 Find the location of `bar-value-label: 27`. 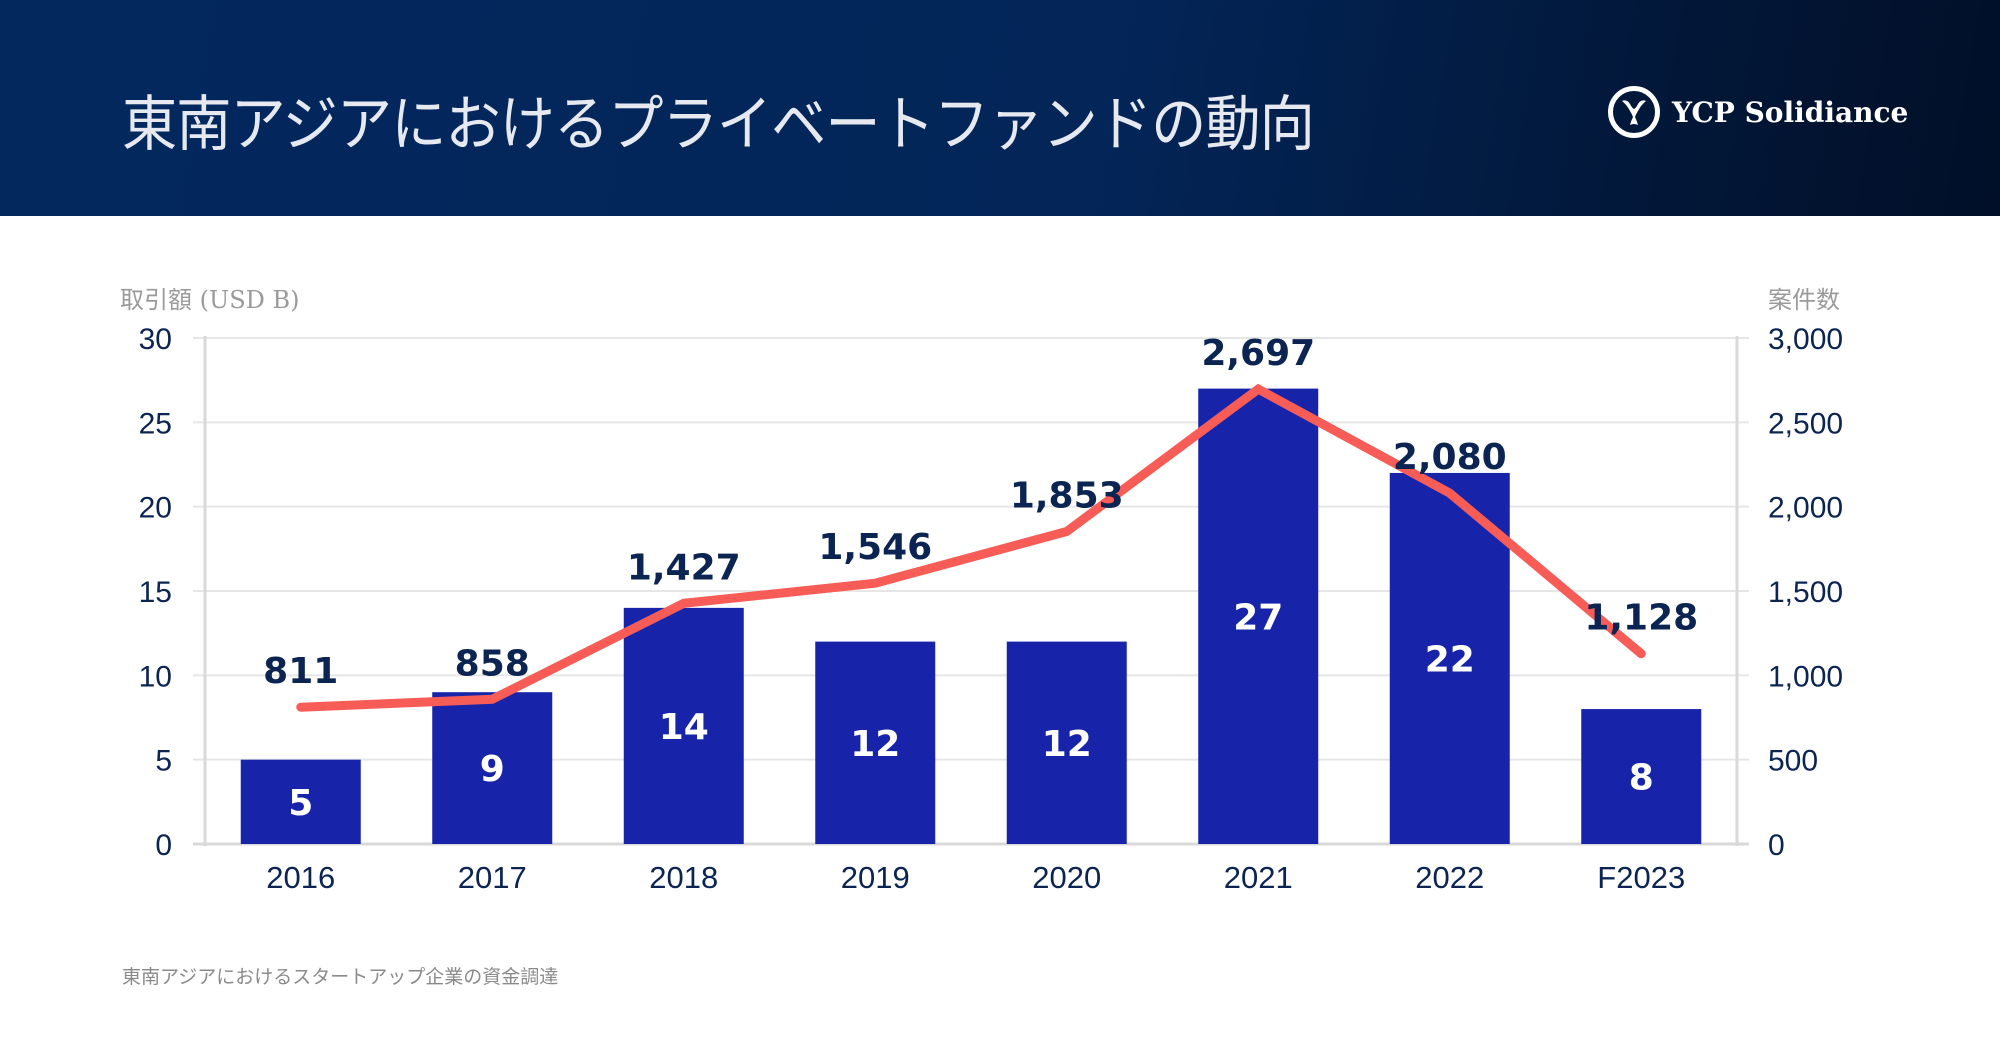

bar-value-label: 27 is located at coordinates (1258, 617).